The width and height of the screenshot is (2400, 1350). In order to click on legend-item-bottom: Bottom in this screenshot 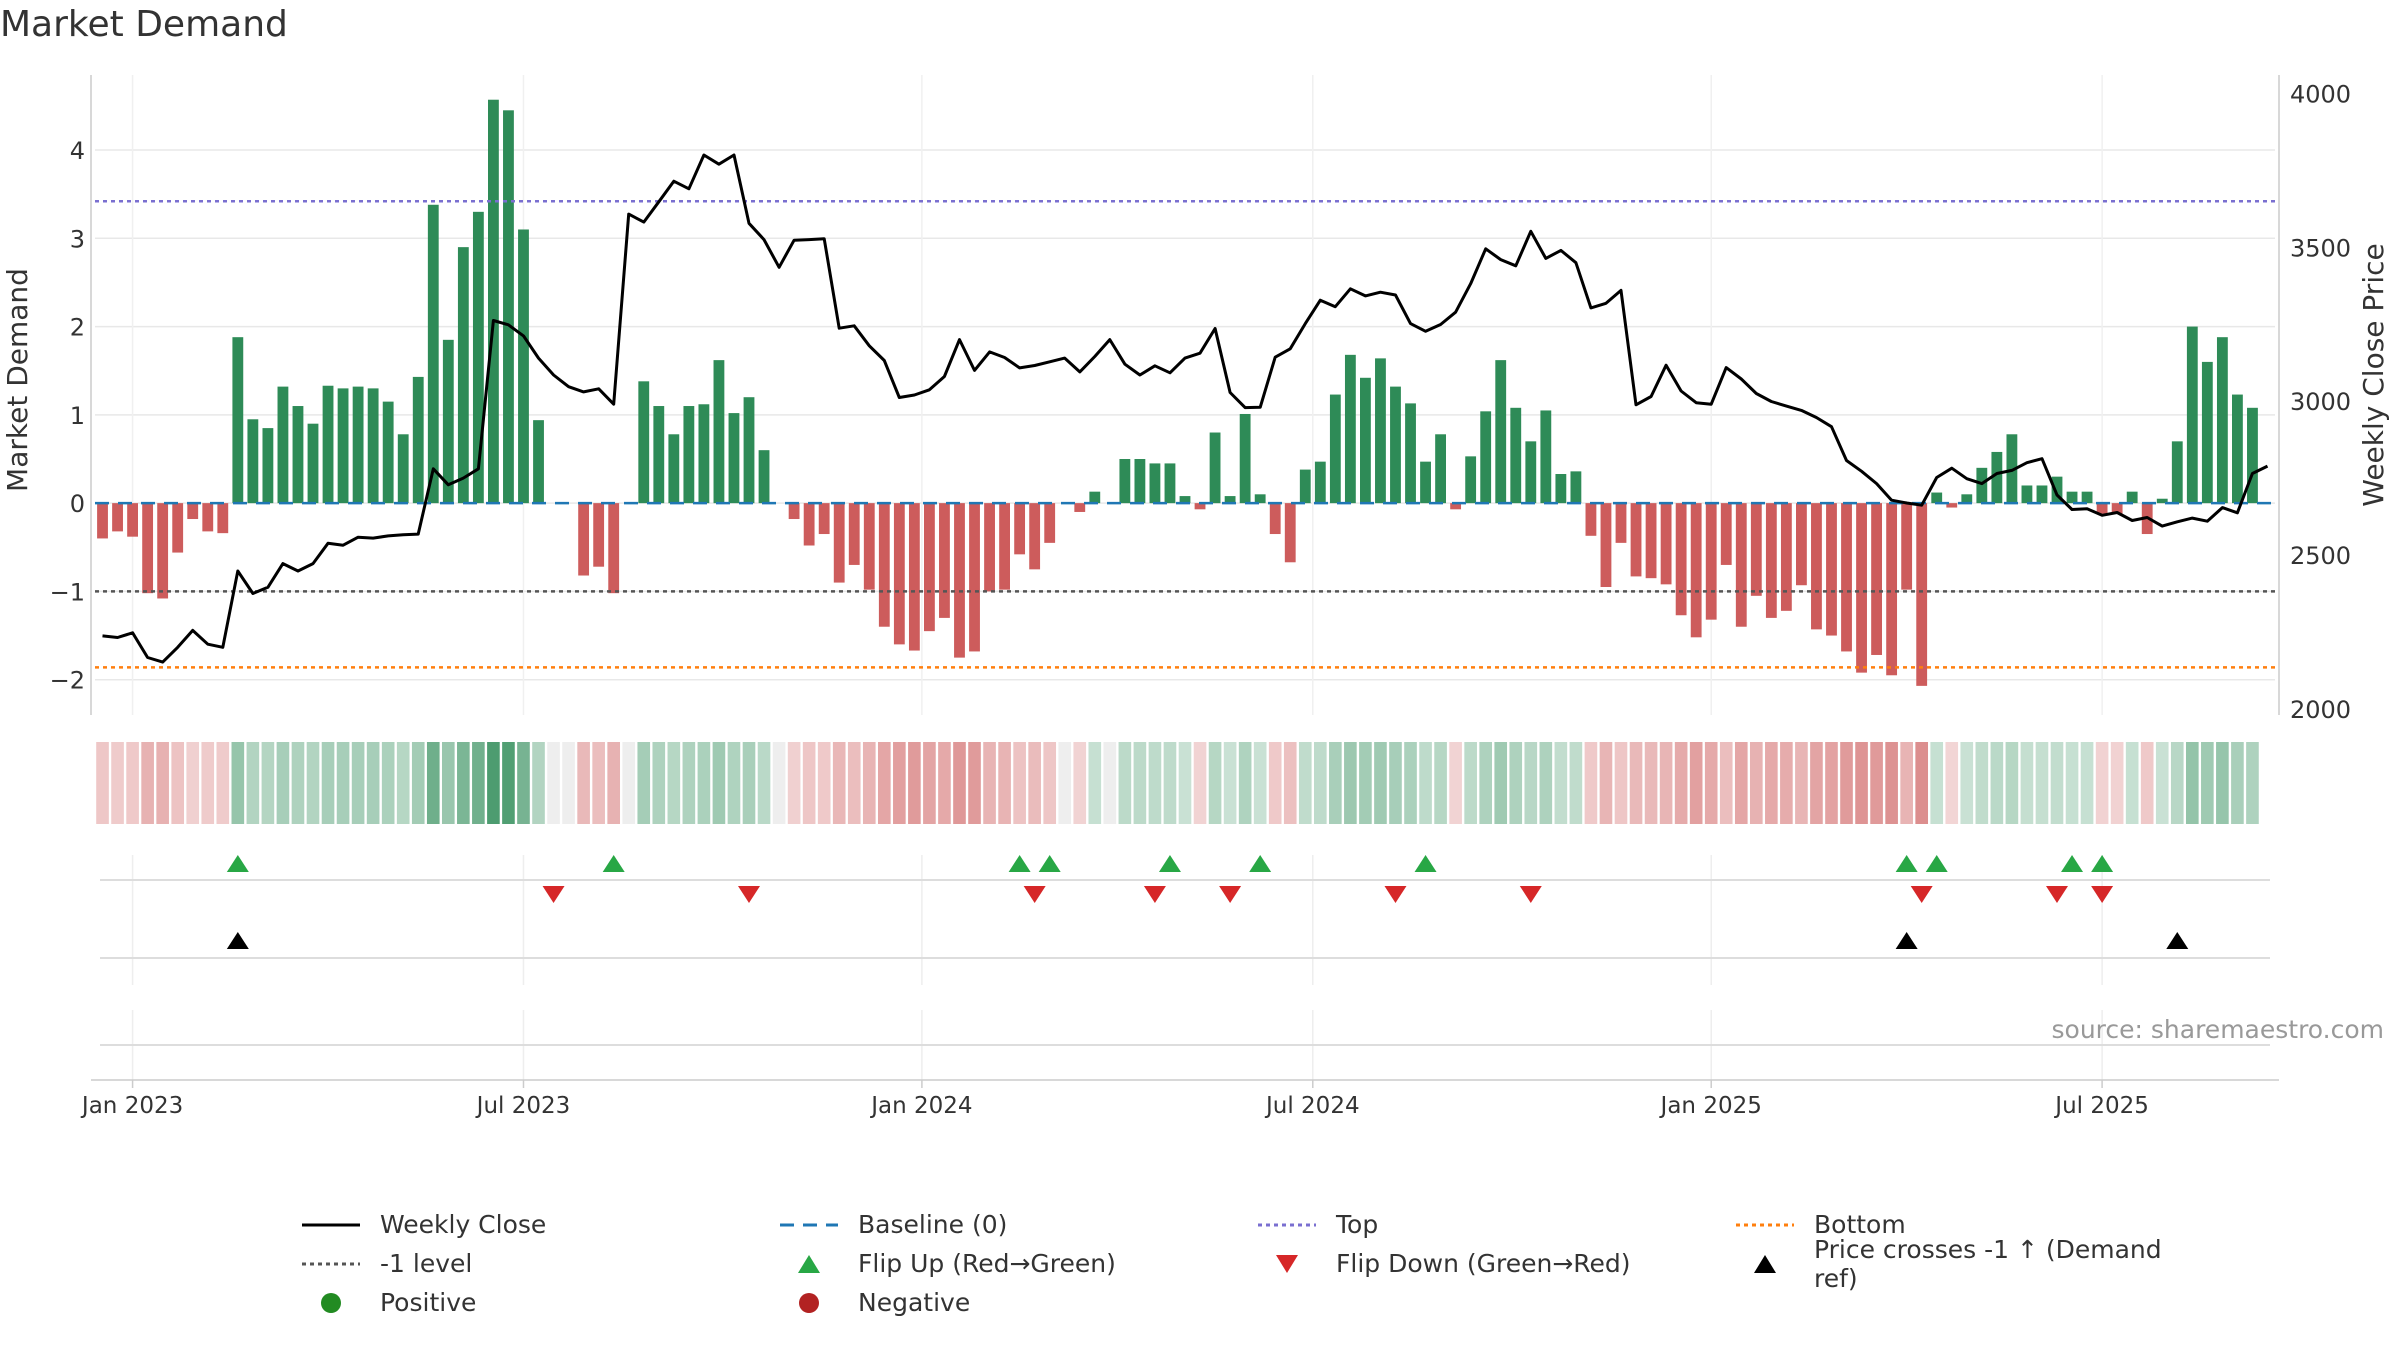, I will do `click(1973, 1224)`.